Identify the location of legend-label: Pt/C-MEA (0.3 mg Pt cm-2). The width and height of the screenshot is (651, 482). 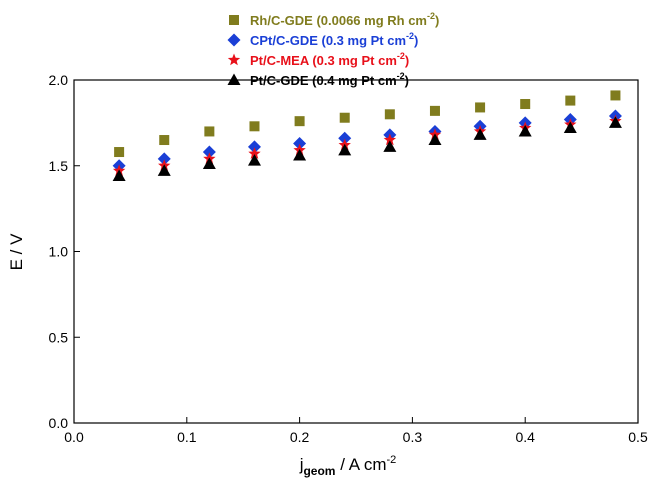
(329, 59).